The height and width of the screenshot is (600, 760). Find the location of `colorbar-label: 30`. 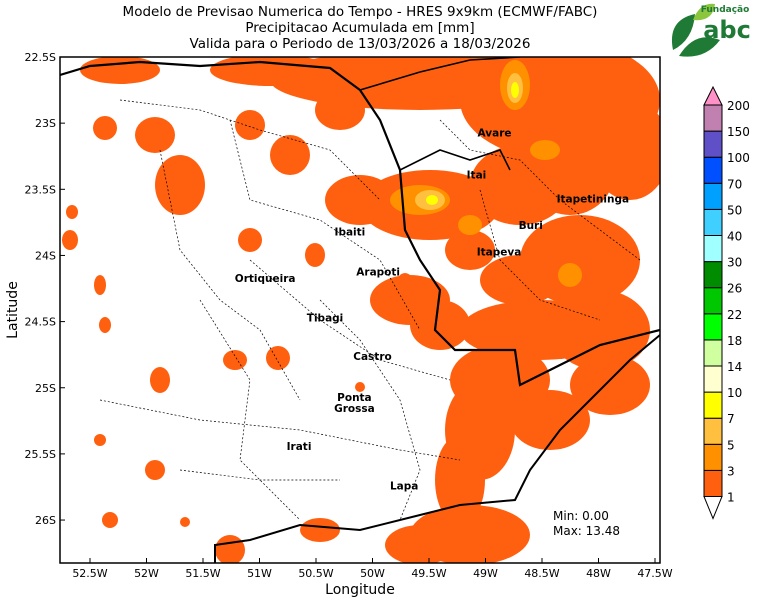

colorbar-label: 30 is located at coordinates (734, 263).